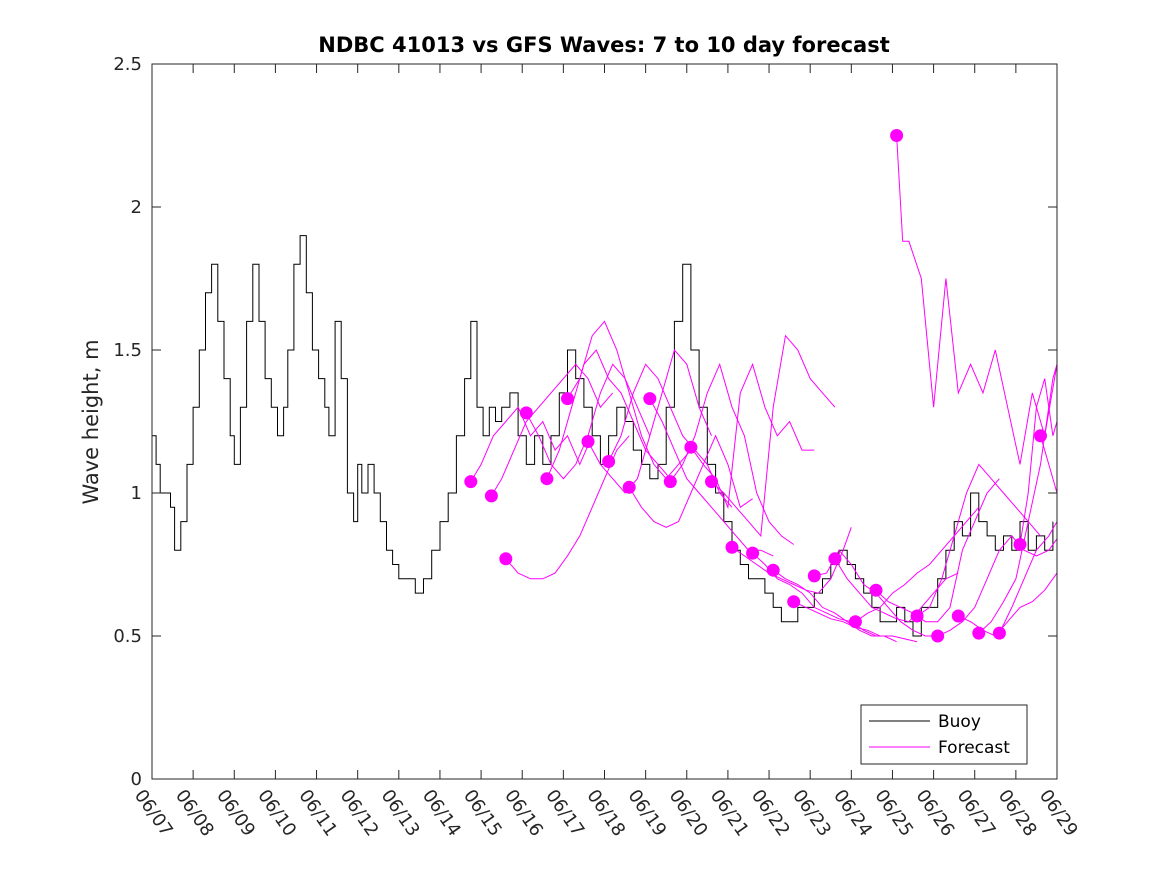  Describe the element at coordinates (136, 207) in the screenshot. I see `y-tick-label: 2` at that location.